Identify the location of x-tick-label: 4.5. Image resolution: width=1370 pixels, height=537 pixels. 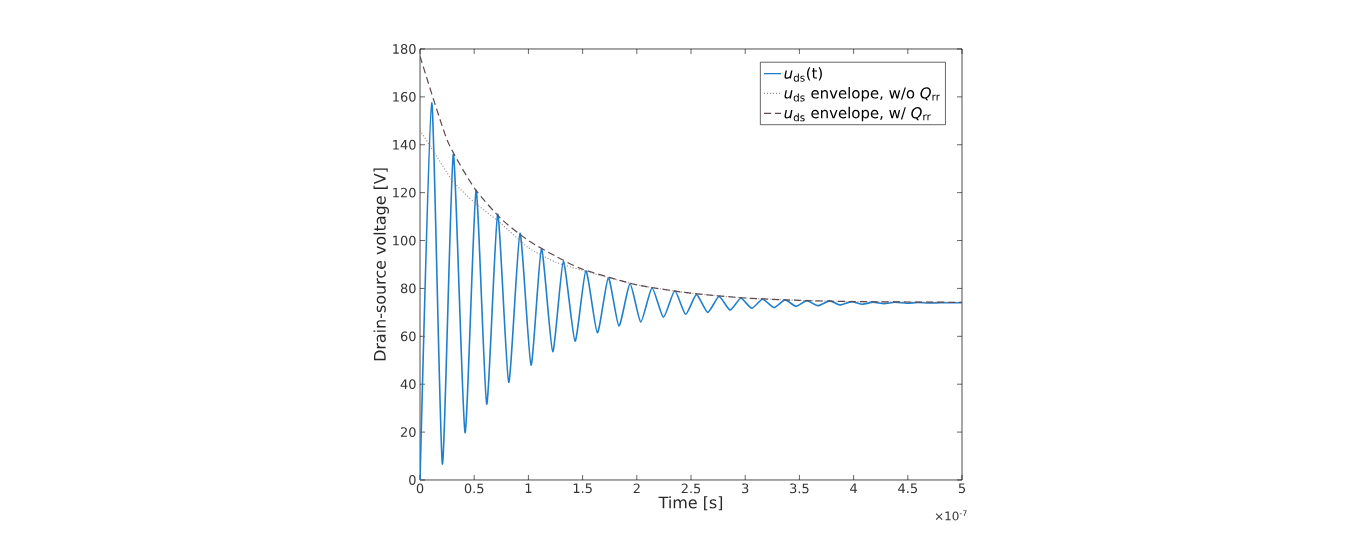
(907, 488).